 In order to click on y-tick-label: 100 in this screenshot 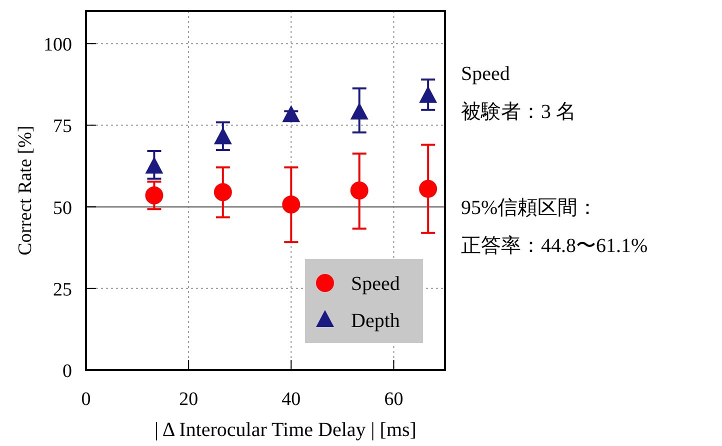, I will do `click(58, 45)`.